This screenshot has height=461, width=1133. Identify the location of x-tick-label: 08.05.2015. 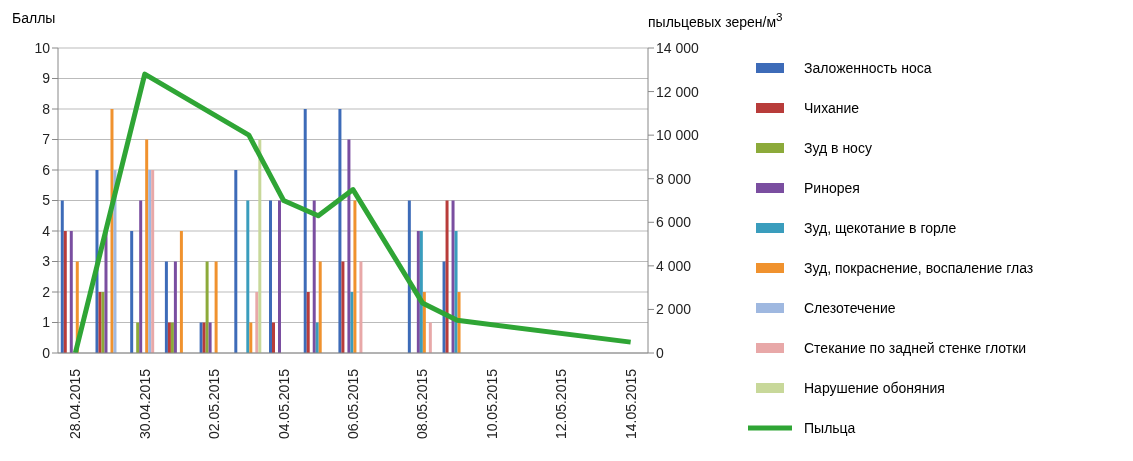
(422, 404).